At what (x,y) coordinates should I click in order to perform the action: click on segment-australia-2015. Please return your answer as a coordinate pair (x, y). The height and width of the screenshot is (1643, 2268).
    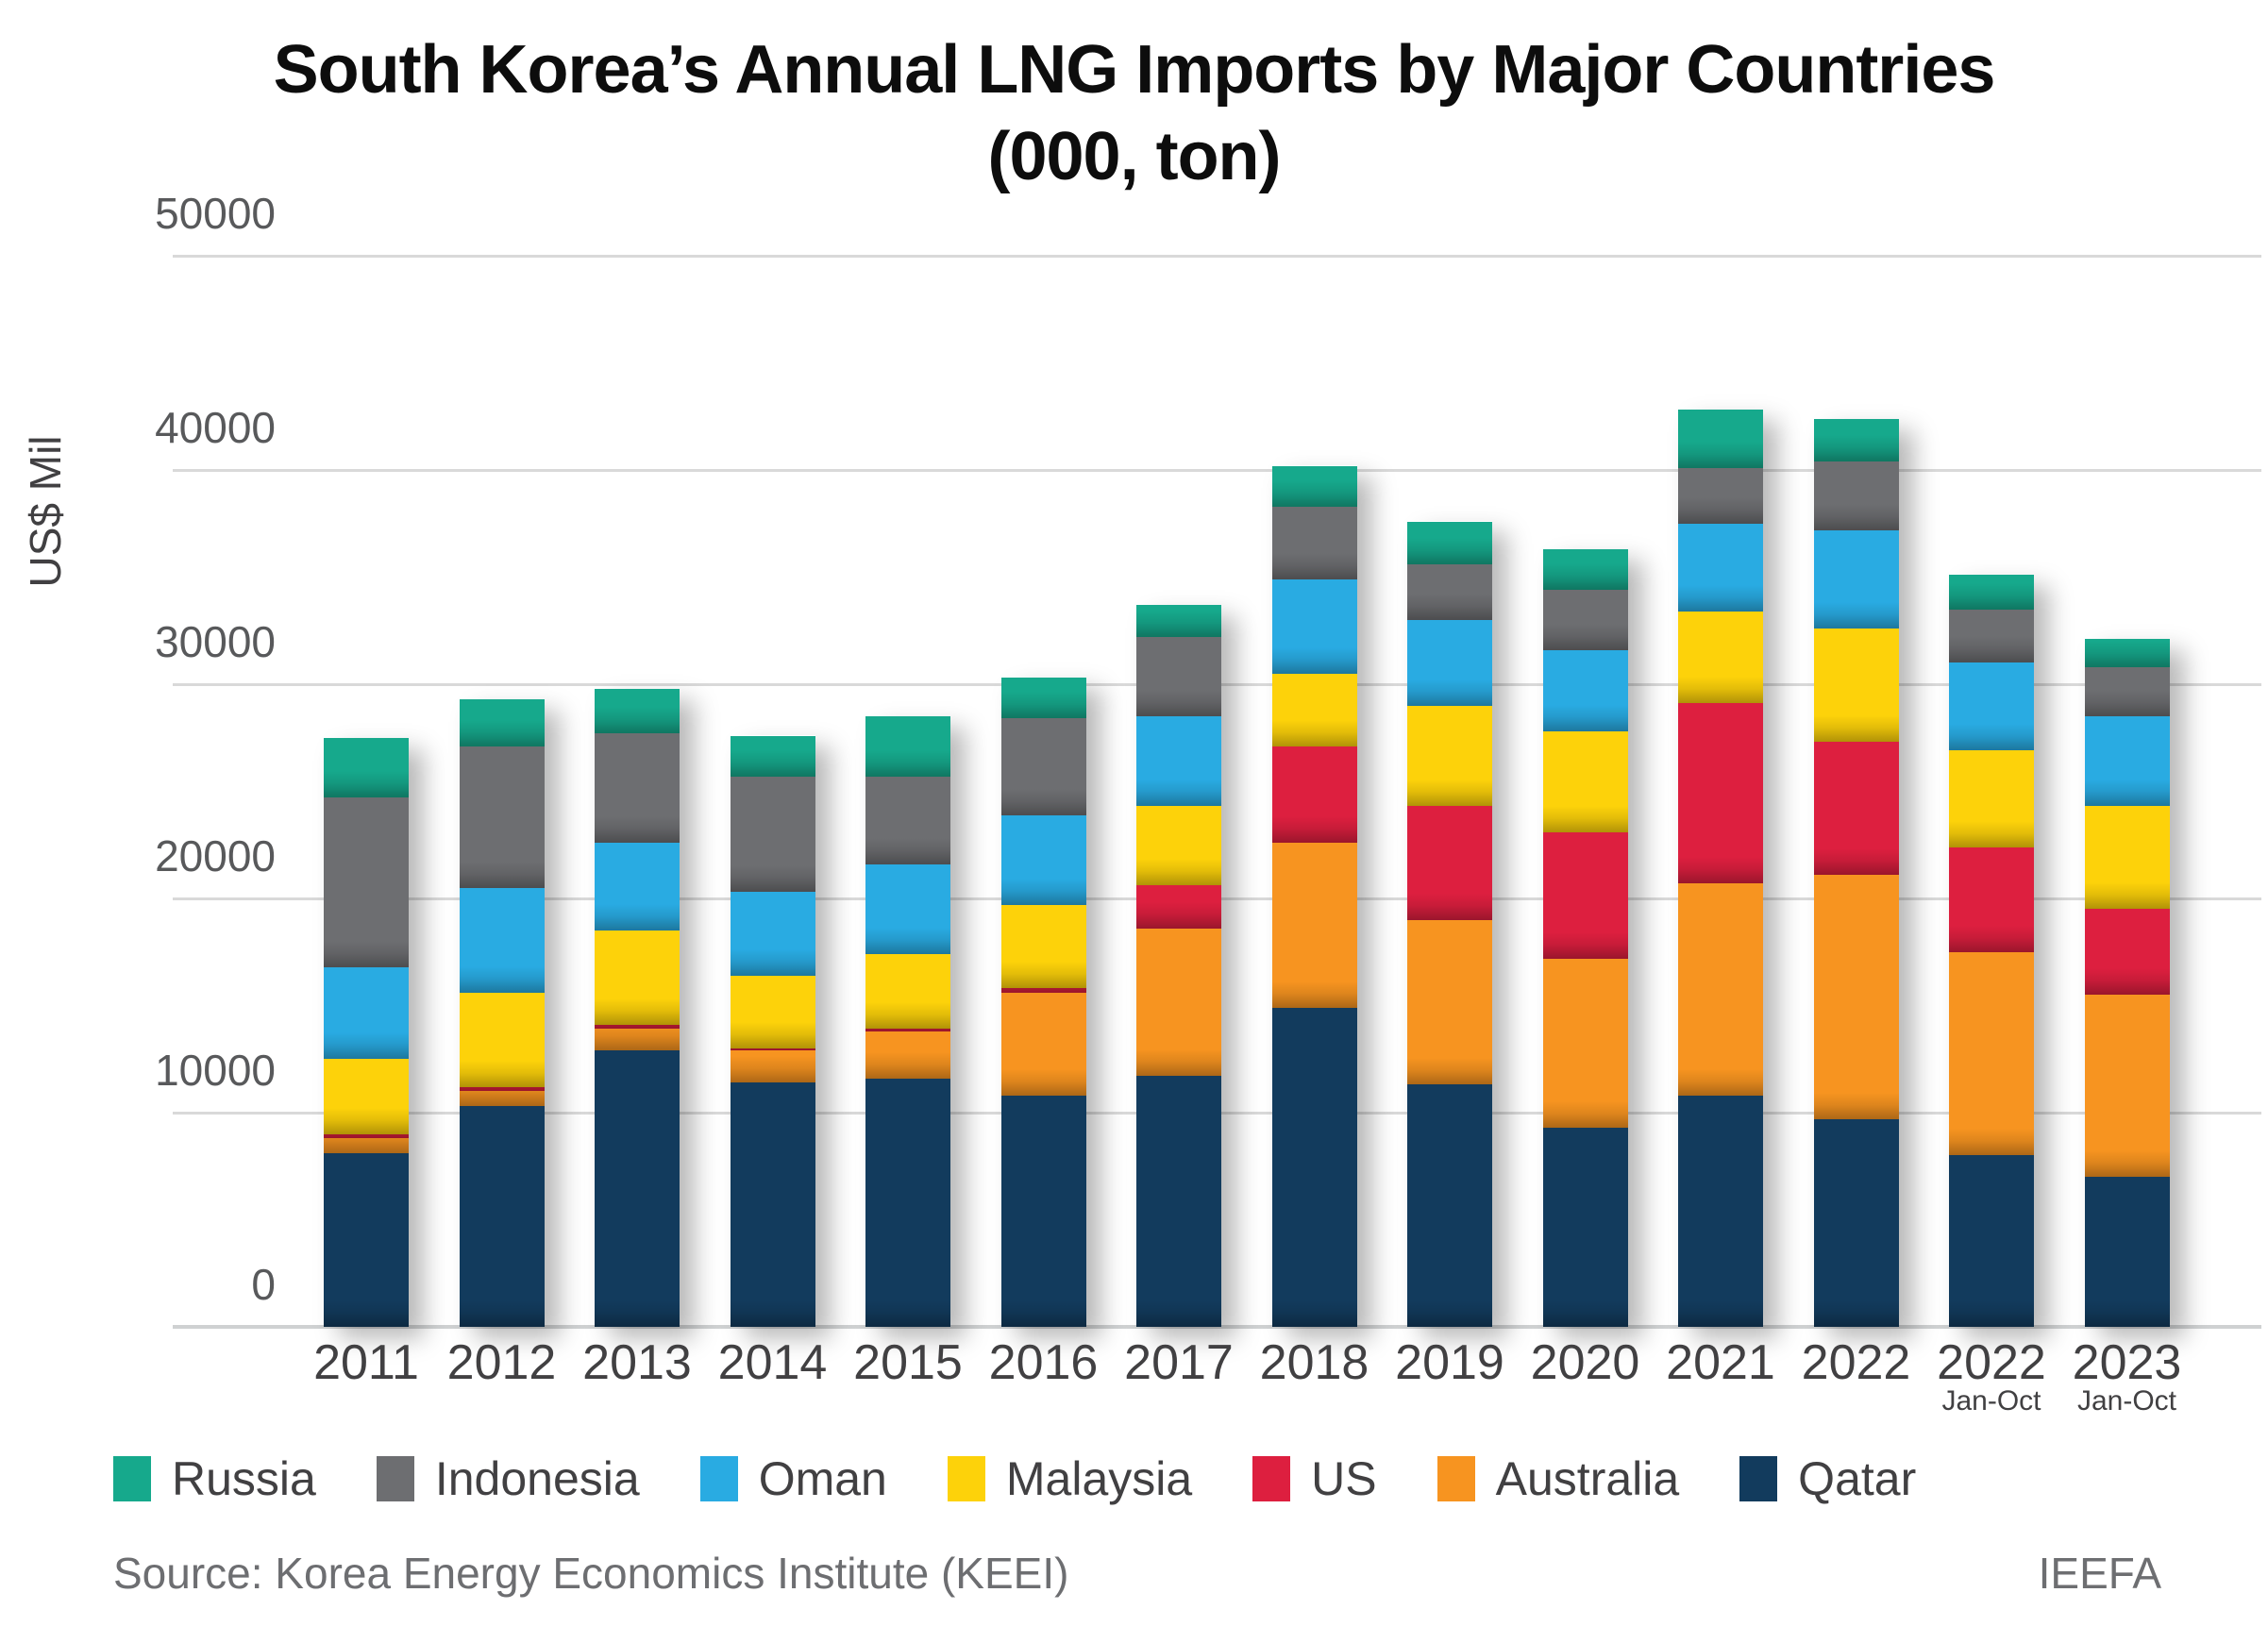
    Looking at the image, I should click on (907, 1055).